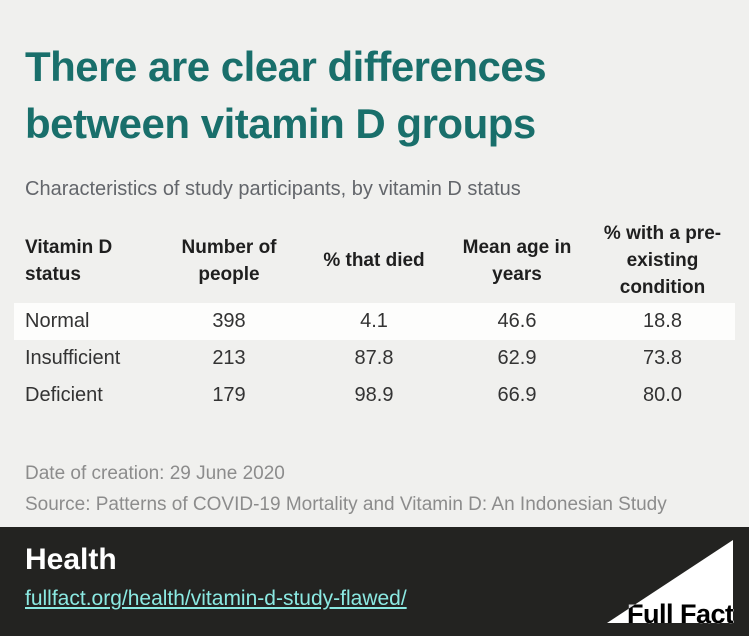 Image resolution: width=749 pixels, height=636 pixels. I want to click on cell-condition: 80.0, so click(662, 395).